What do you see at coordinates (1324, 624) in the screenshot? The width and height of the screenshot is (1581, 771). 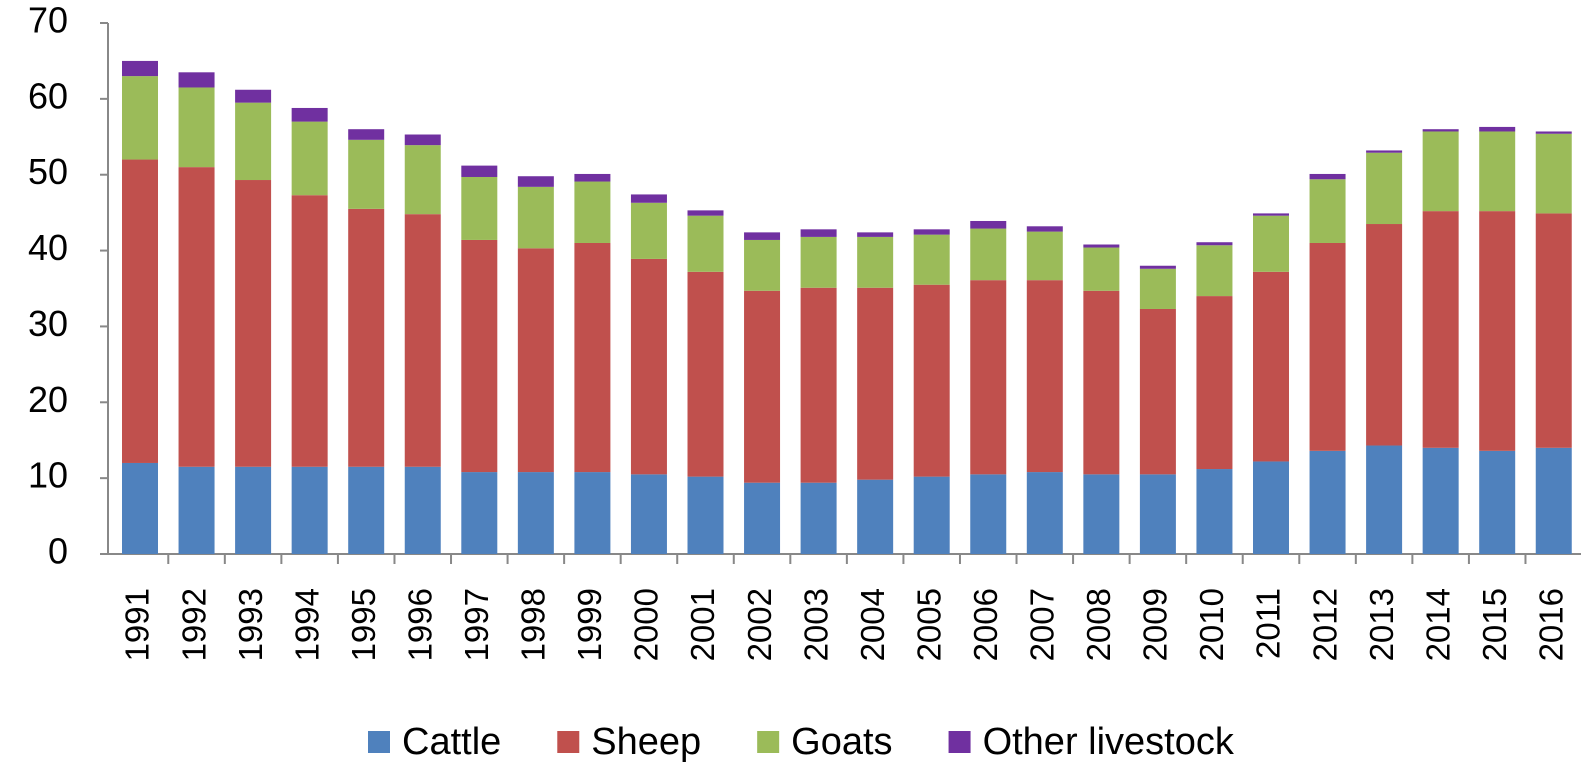 I see `x-tick-label: 2012` at bounding box center [1324, 624].